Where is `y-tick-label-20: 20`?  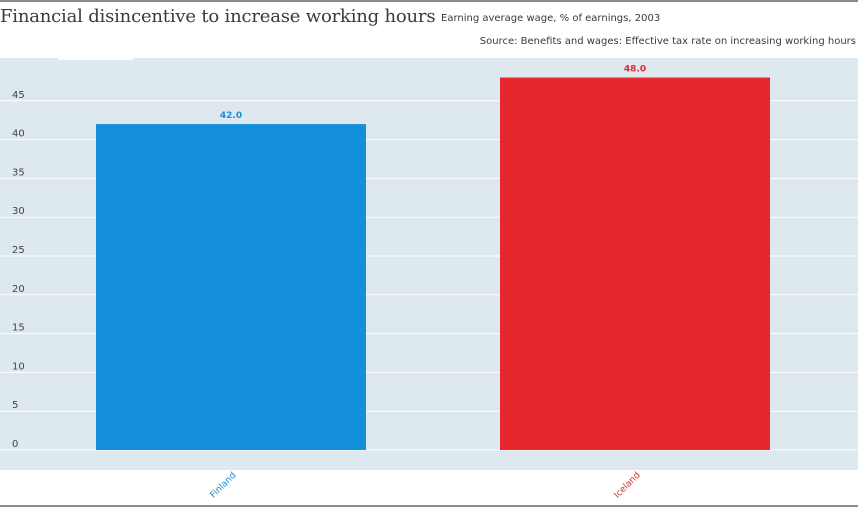
y-tick-label-20: 20 is located at coordinates (18, 289).